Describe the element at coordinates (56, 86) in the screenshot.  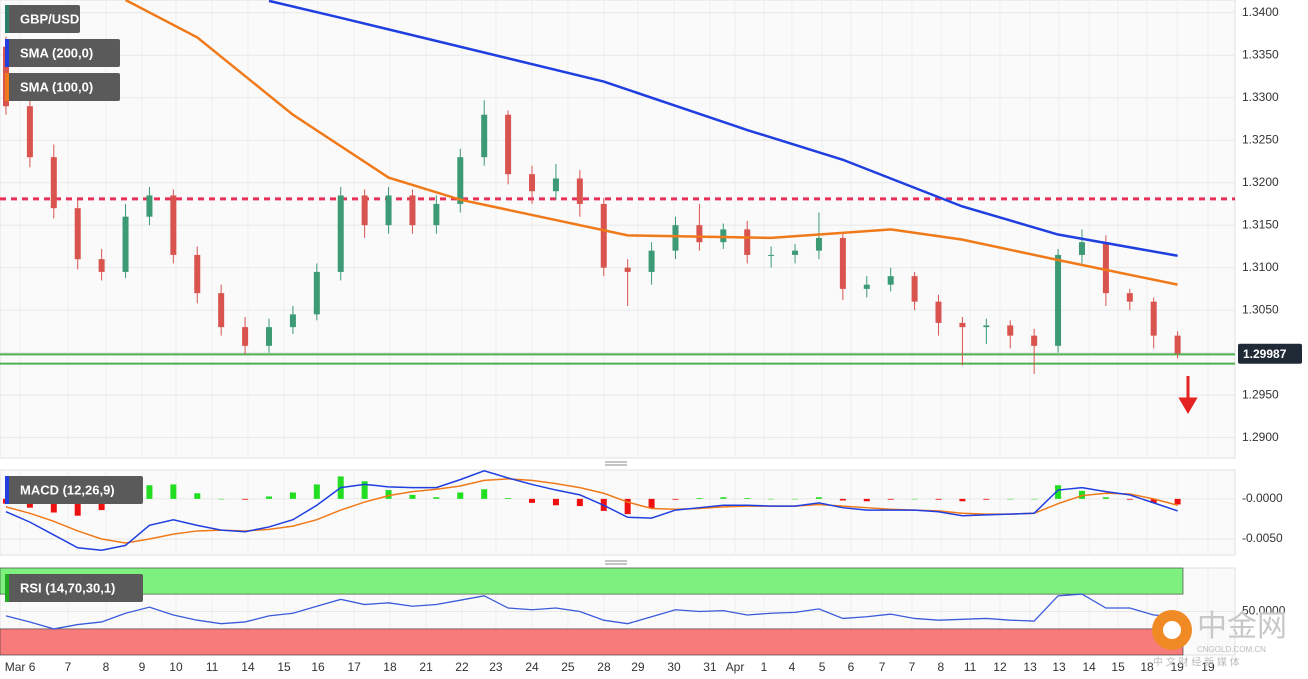
I see `legend-label: SMA (100,0)` at that location.